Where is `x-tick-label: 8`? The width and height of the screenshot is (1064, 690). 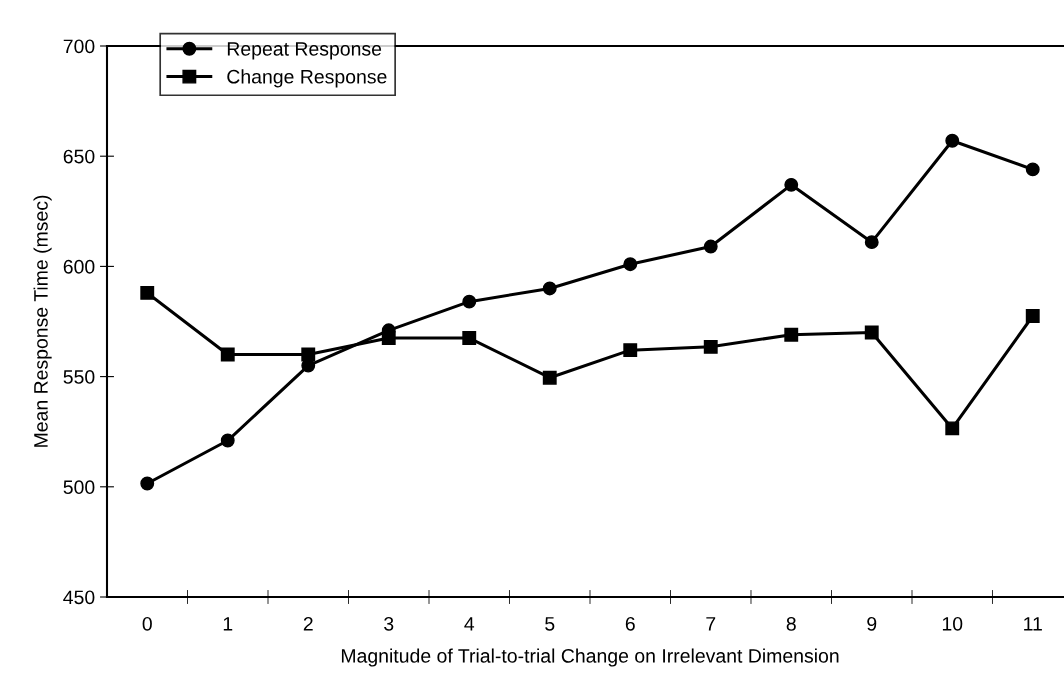 x-tick-label: 8 is located at coordinates (791, 623).